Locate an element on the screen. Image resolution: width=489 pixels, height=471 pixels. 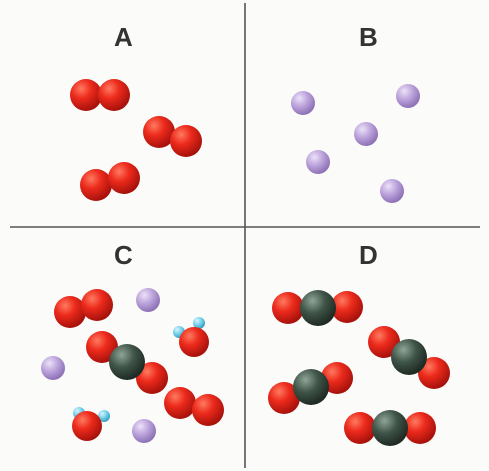
panel-d-molecules is located at coordinates (359, 368).